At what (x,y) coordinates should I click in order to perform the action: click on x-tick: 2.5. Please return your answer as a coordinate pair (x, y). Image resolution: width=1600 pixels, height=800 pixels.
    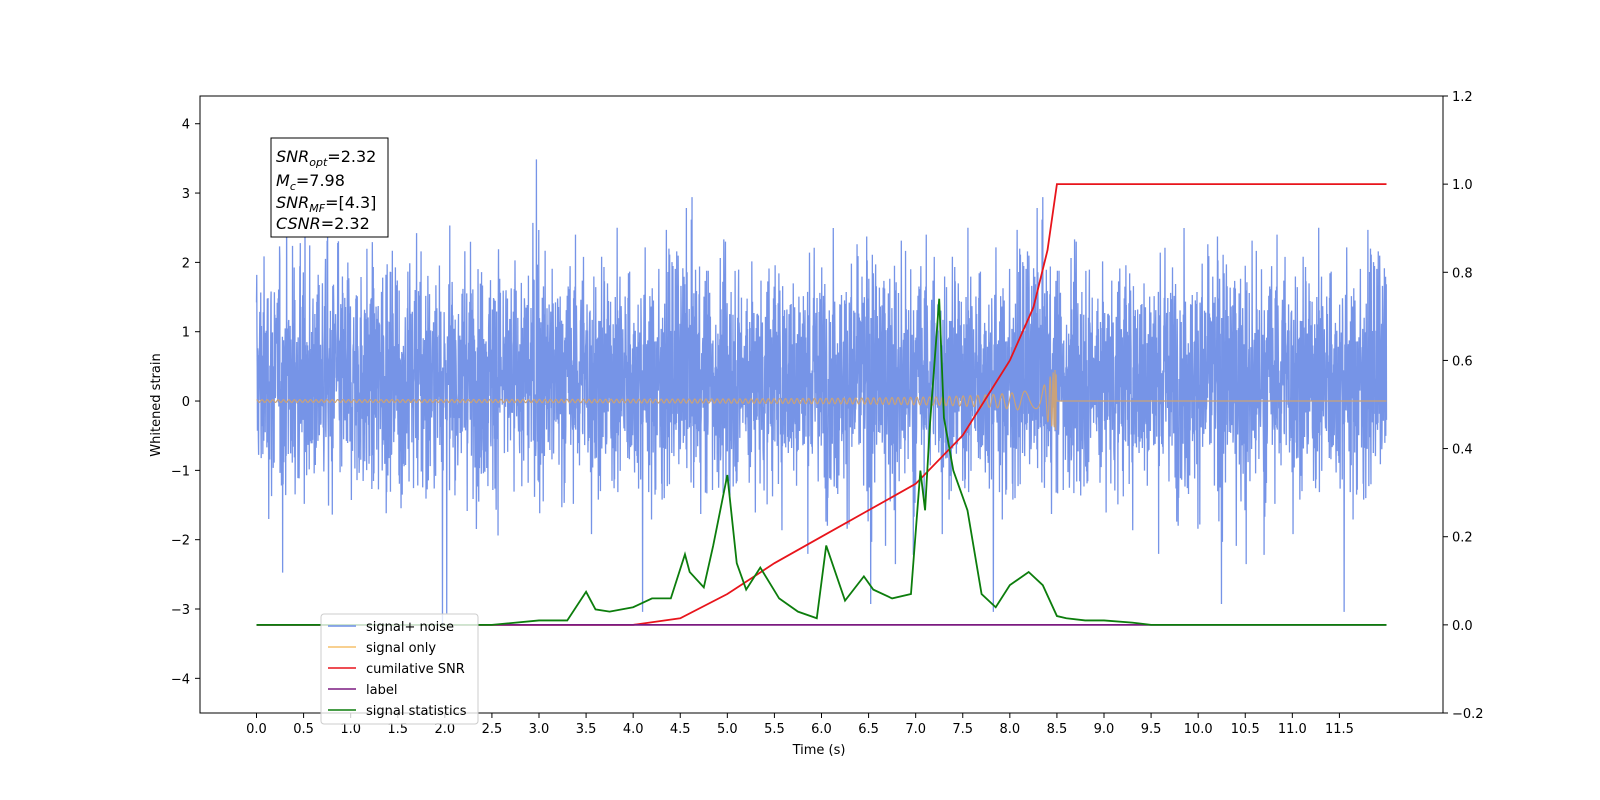
    Looking at the image, I should click on (492, 725).